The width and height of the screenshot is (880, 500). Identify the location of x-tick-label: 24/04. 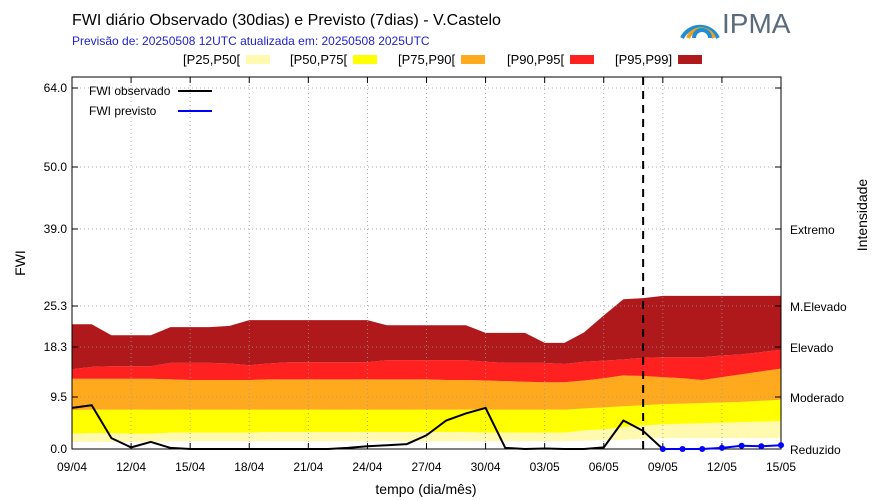
(367, 467).